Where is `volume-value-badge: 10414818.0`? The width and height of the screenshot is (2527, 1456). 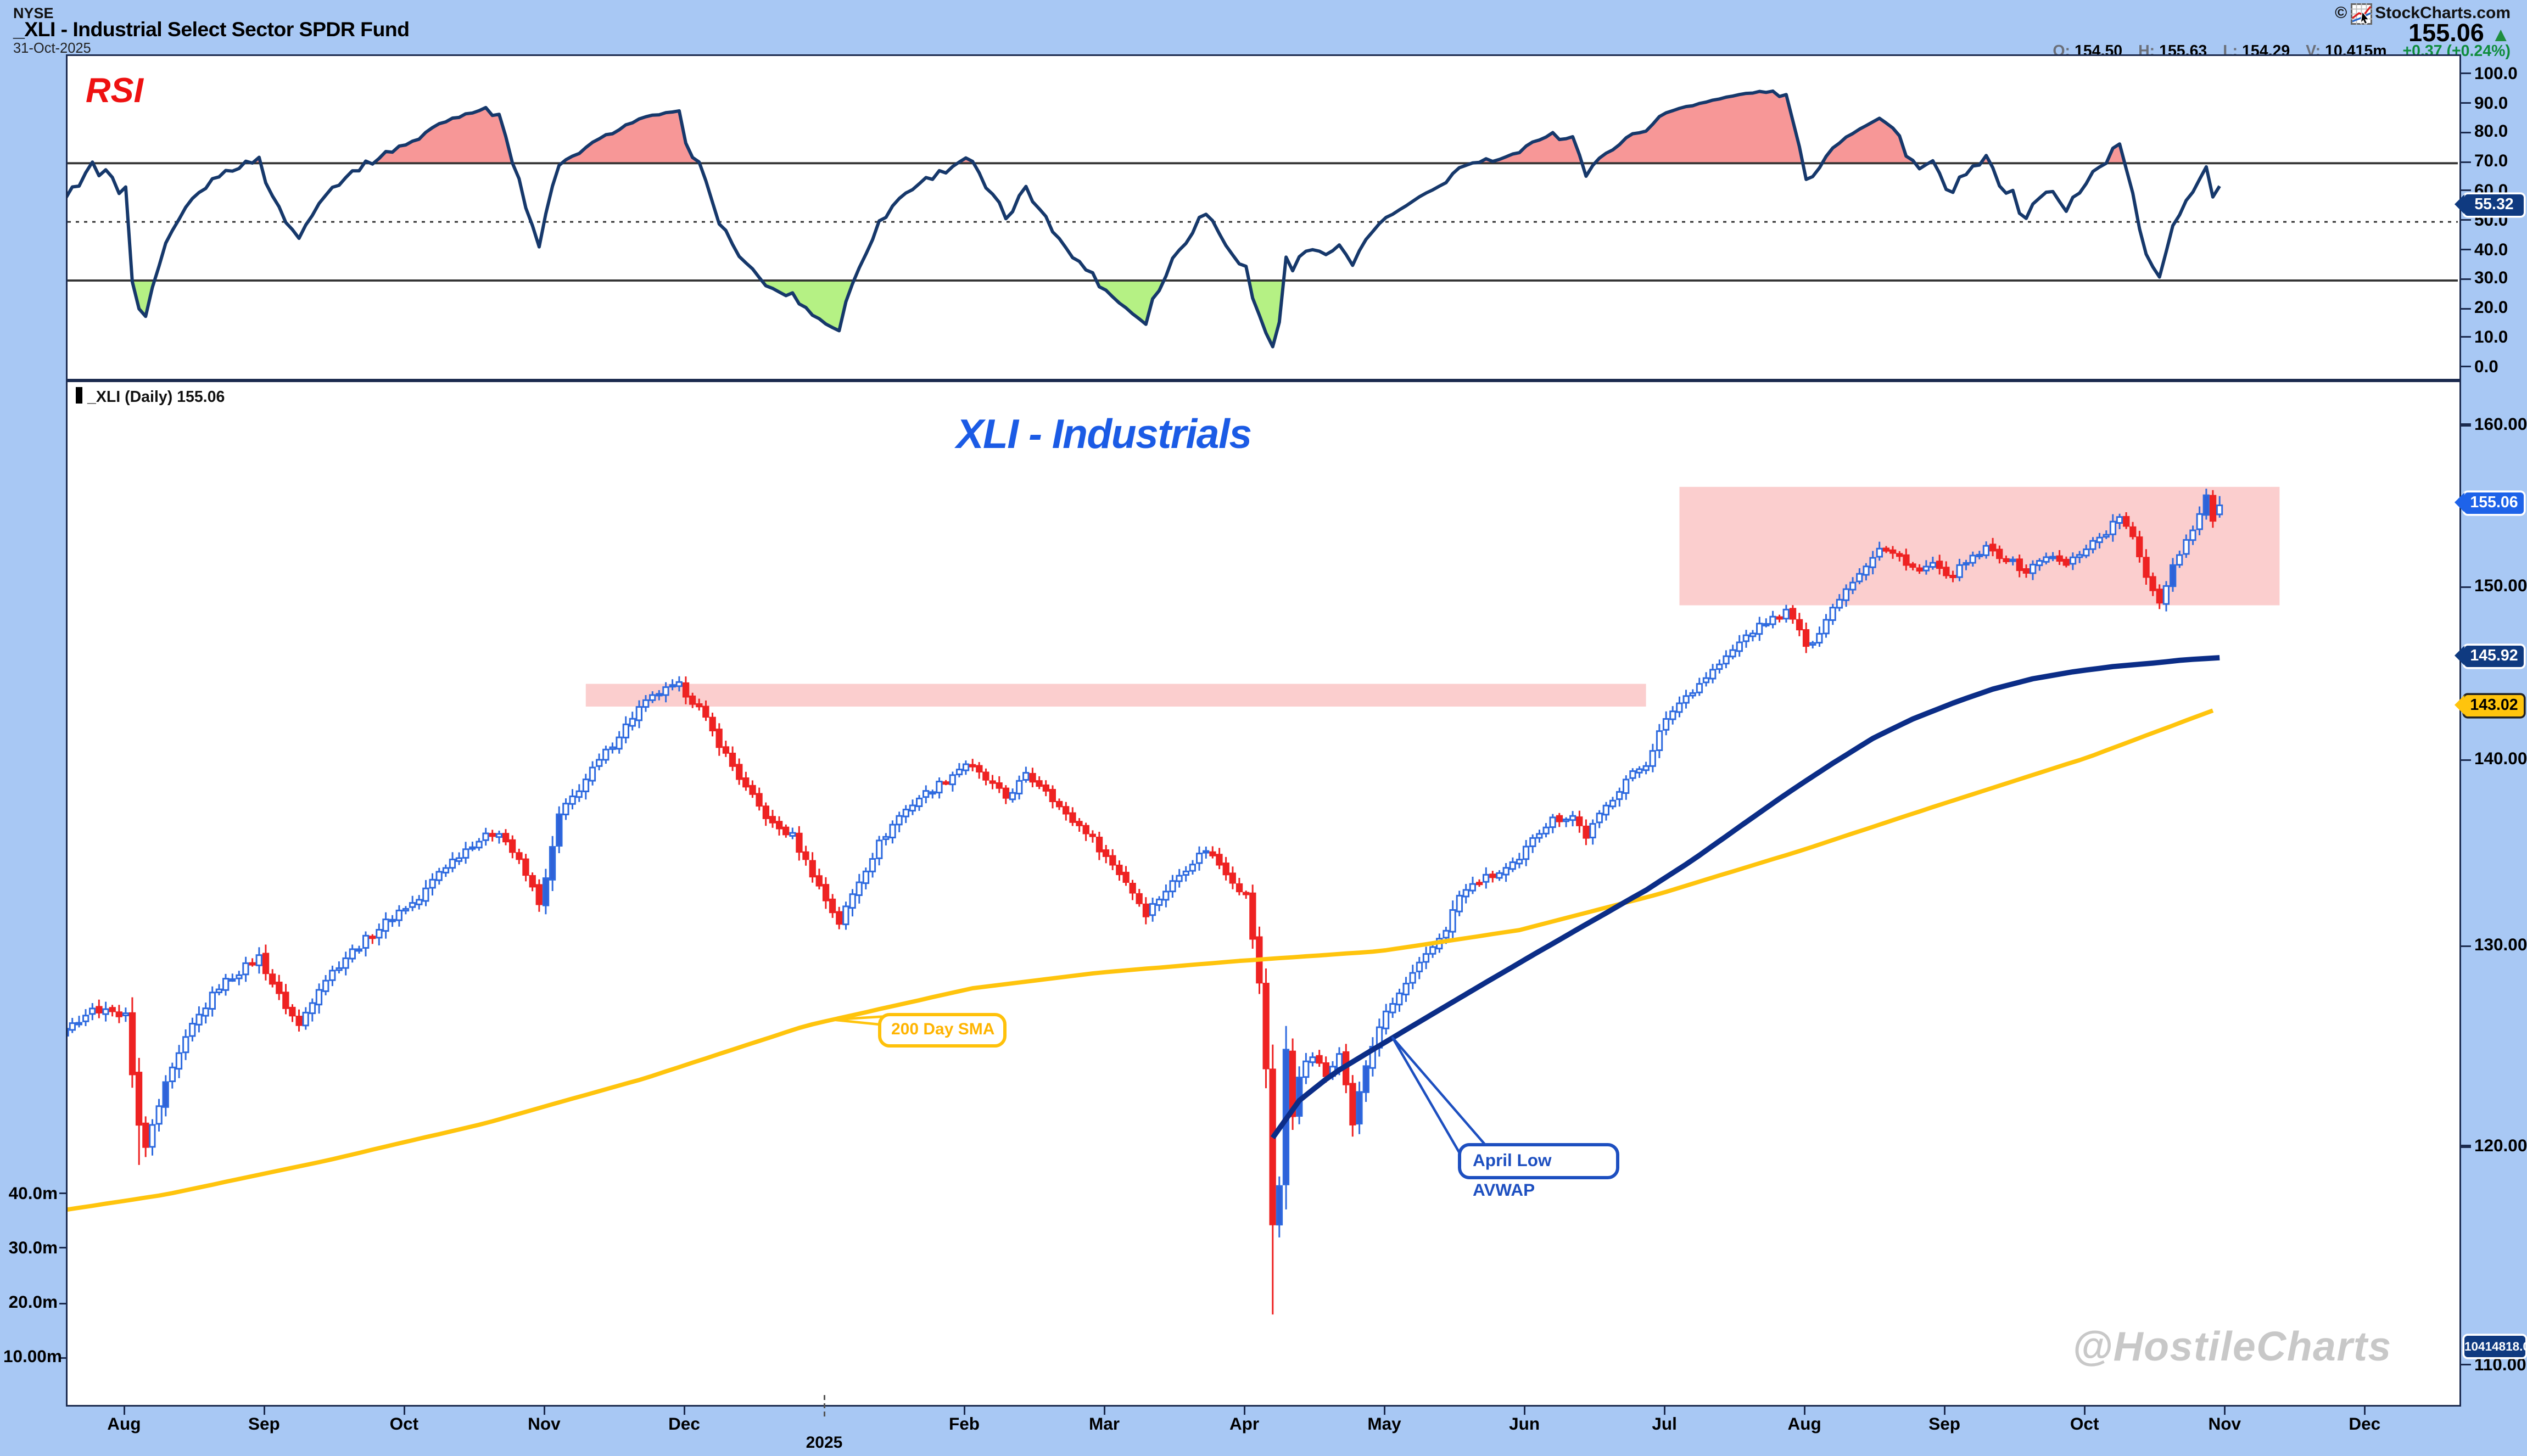 volume-value-badge: 10414818.0 is located at coordinates (2495, 1346).